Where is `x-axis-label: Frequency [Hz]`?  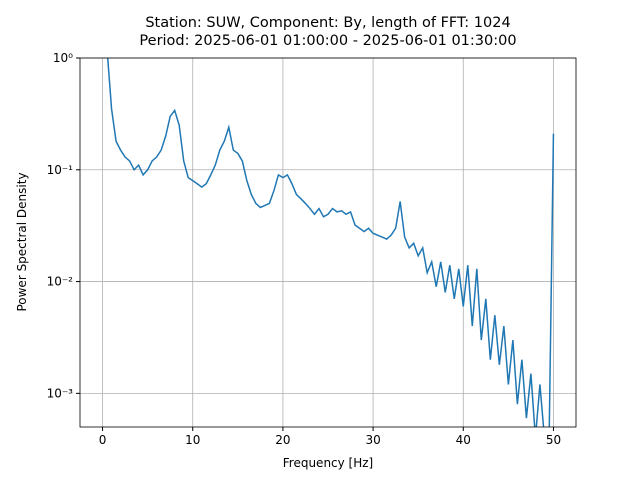
x-axis-label: Frequency [Hz] is located at coordinates (328, 463).